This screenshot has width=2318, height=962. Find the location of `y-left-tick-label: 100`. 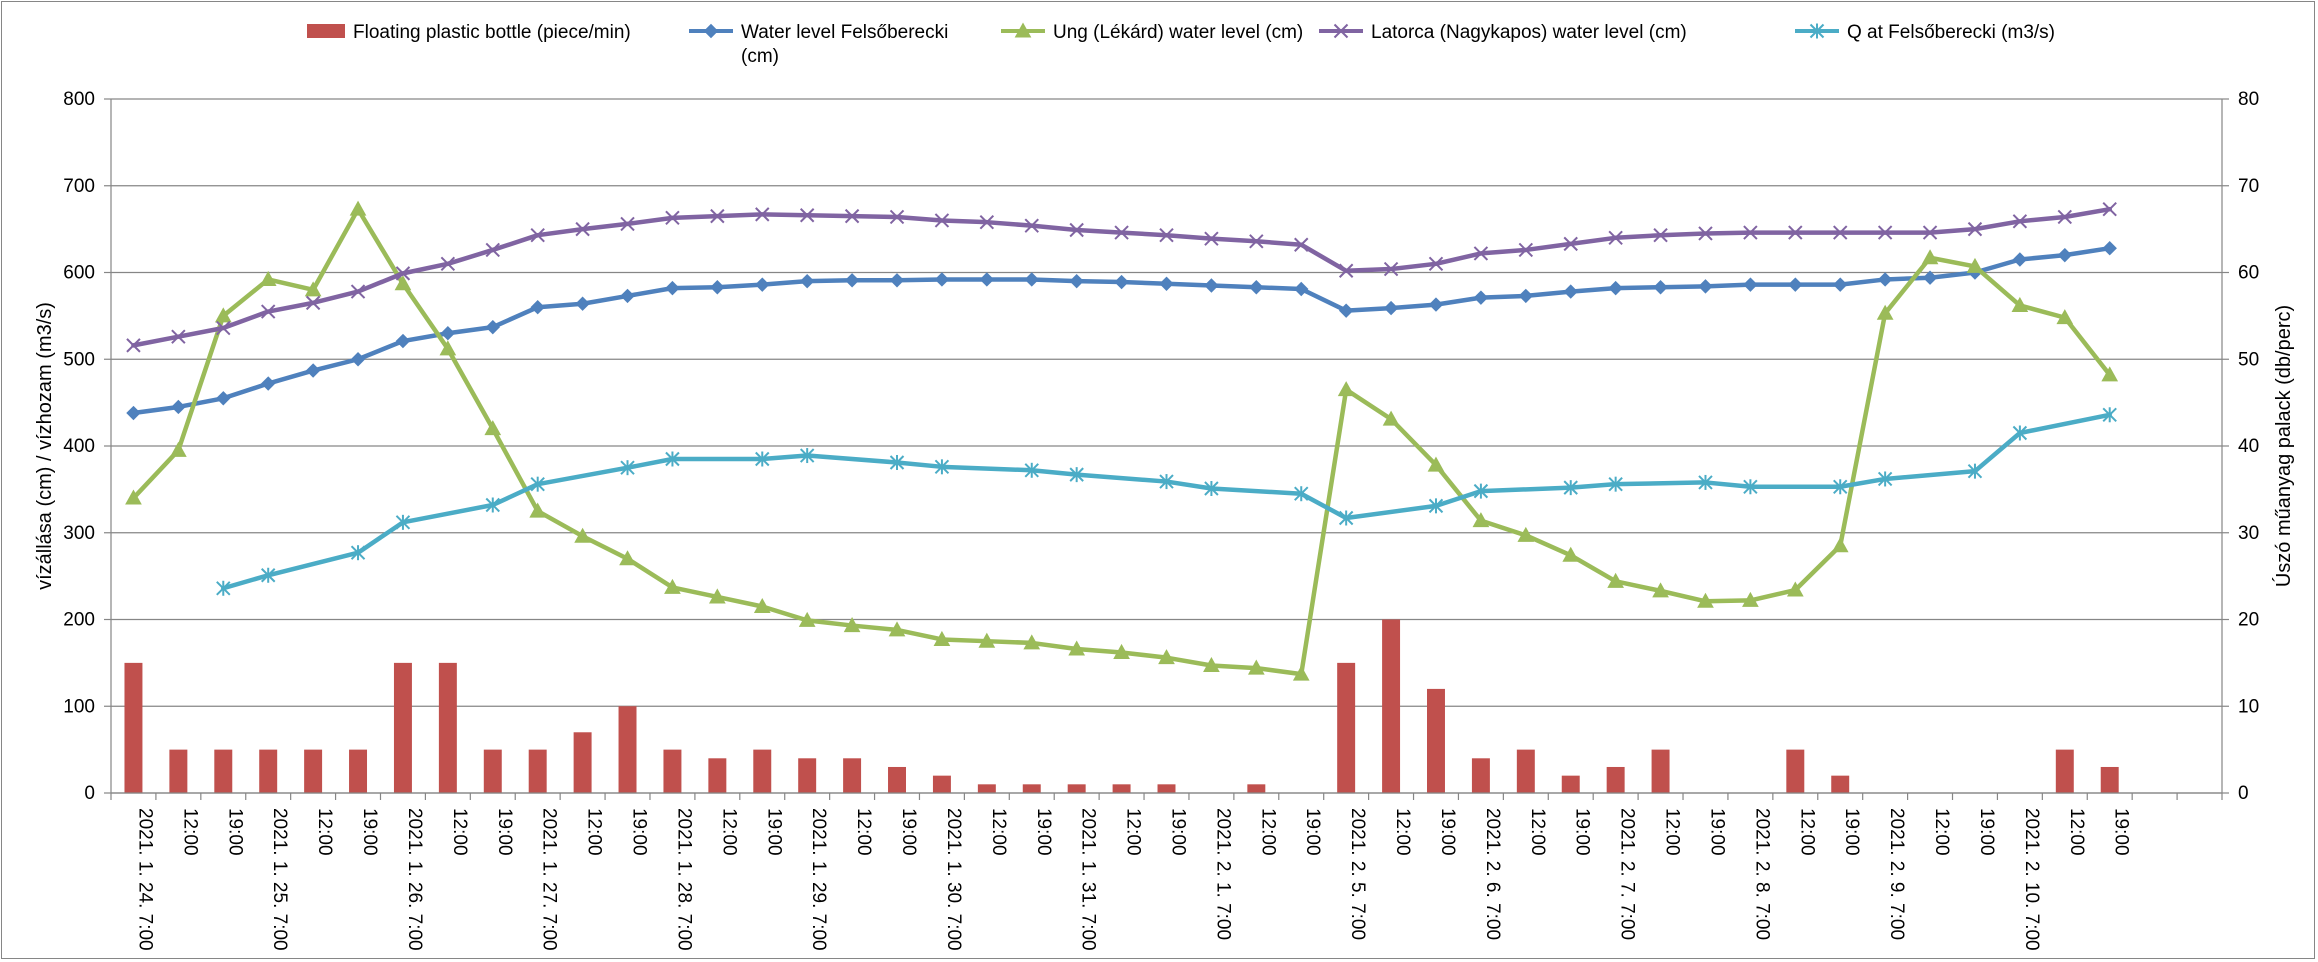

y-left-tick-label: 100 is located at coordinates (79, 706).